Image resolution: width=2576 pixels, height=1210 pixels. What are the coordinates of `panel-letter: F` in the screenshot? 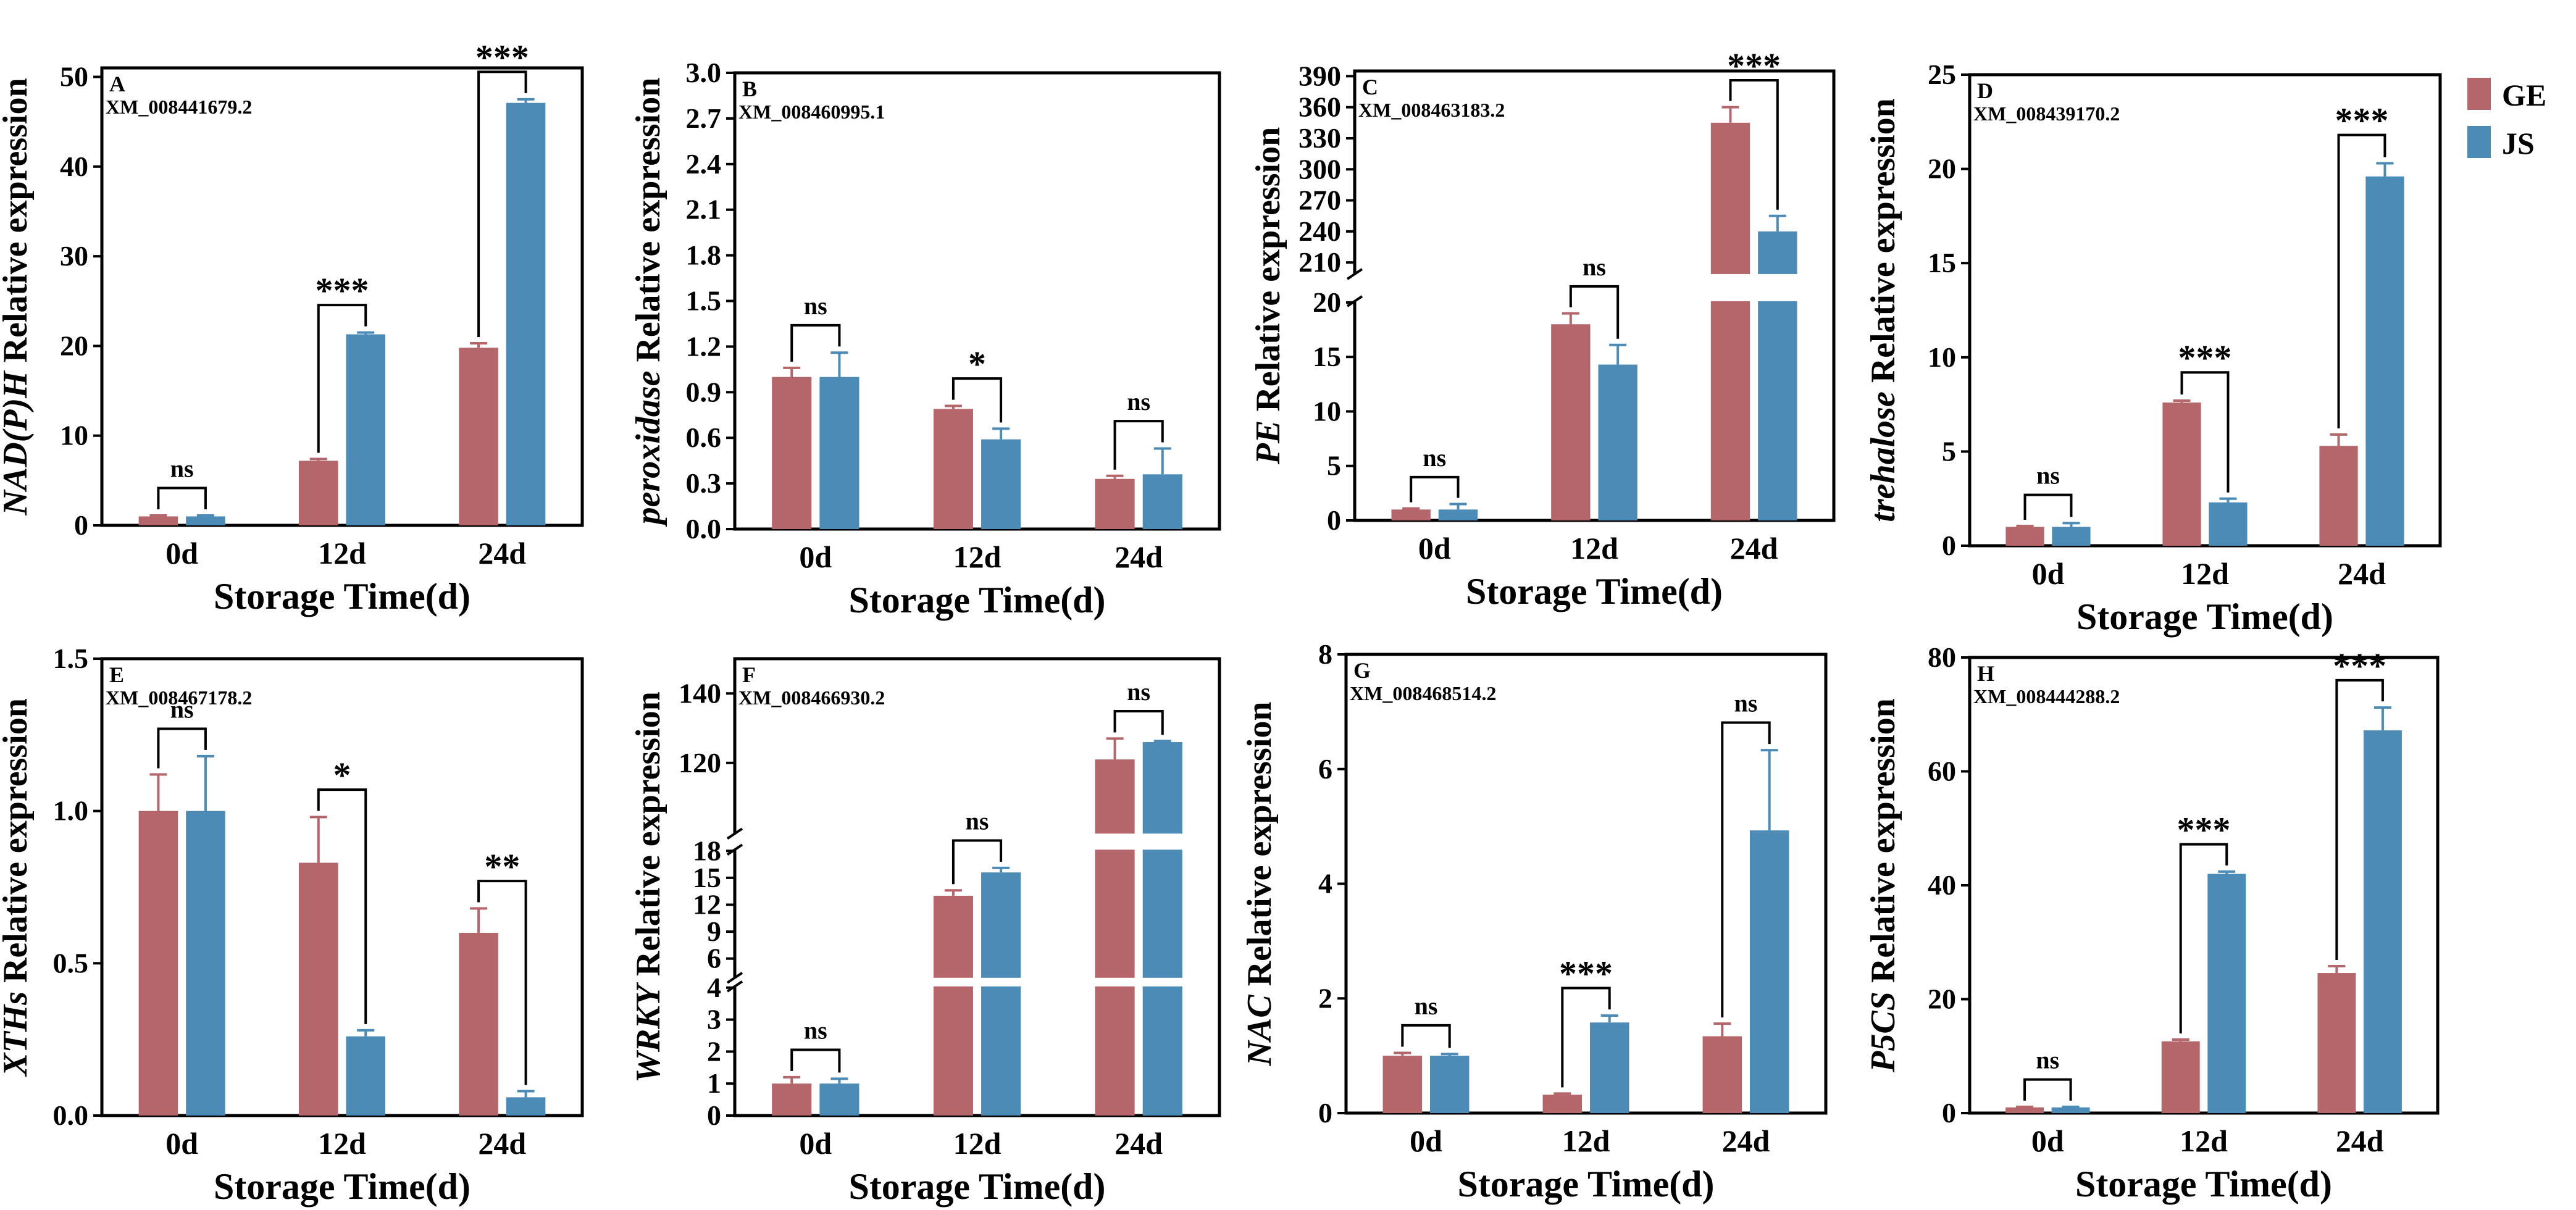 It's located at (749, 674).